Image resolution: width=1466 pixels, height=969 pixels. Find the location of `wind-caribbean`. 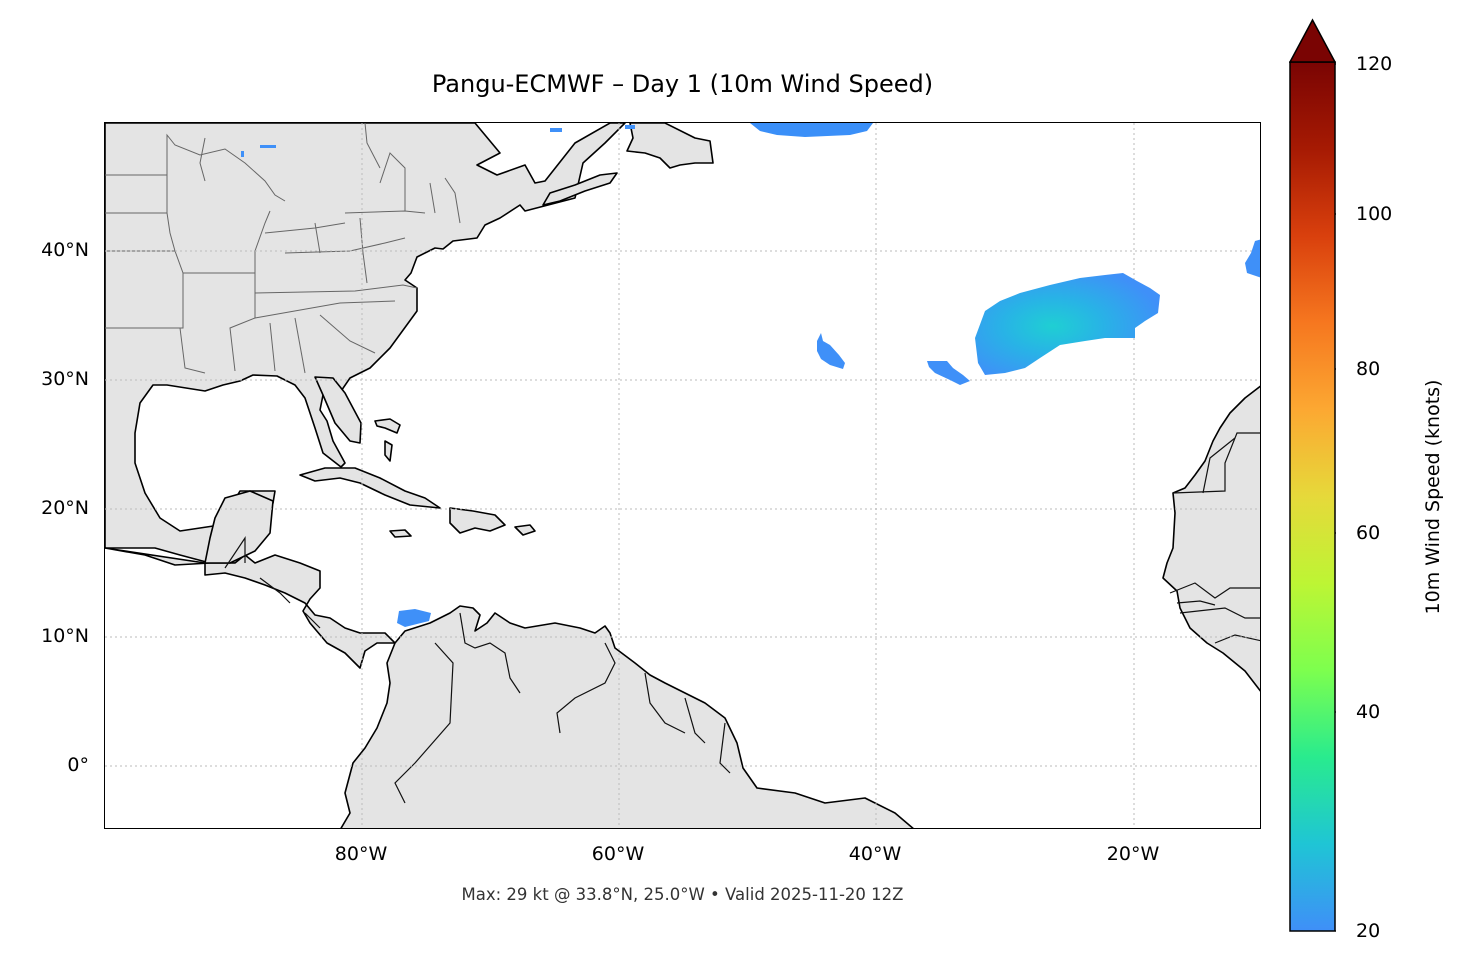

wind-caribbean is located at coordinates (414, 618).